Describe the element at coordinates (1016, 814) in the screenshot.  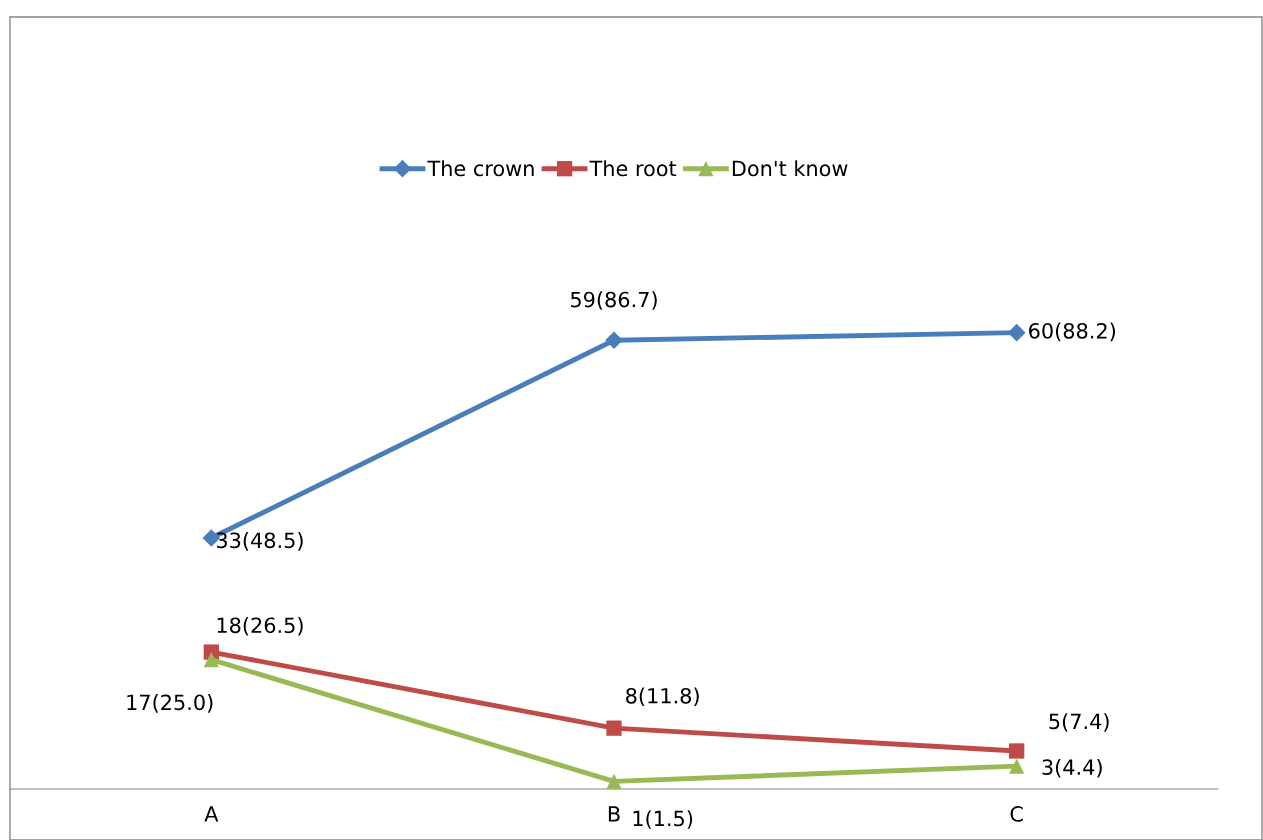
I see `x-tick-label: C` at that location.